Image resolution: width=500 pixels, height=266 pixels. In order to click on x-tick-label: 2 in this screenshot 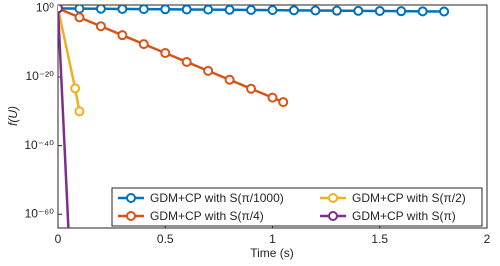, I will do `click(487, 239)`.